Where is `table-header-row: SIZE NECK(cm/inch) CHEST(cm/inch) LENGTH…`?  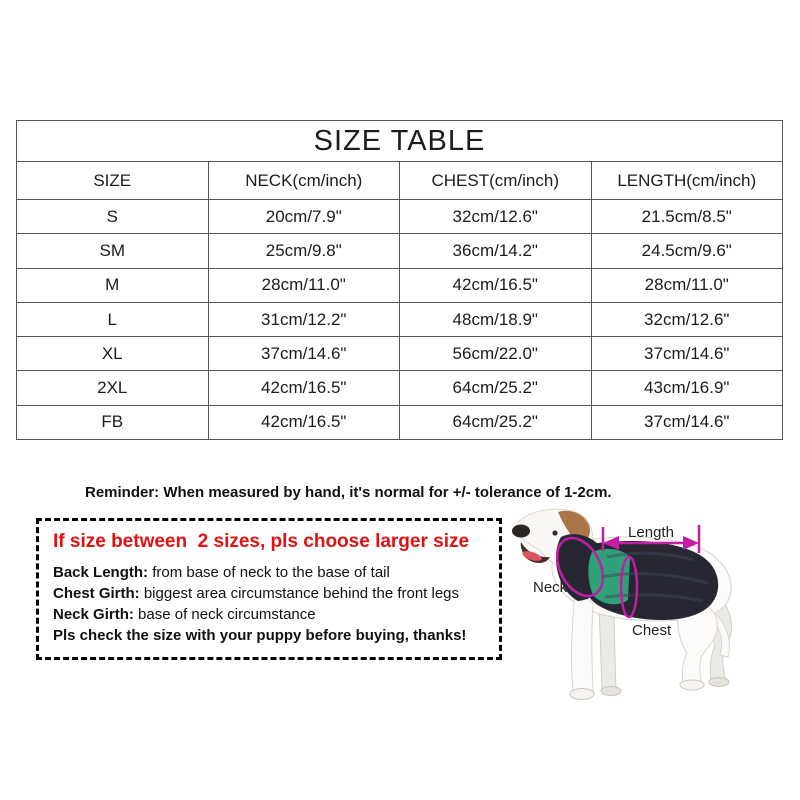
table-header-row: SIZE NECK(cm/inch) CHEST(cm/inch) LENGTH… is located at coordinates (399, 180).